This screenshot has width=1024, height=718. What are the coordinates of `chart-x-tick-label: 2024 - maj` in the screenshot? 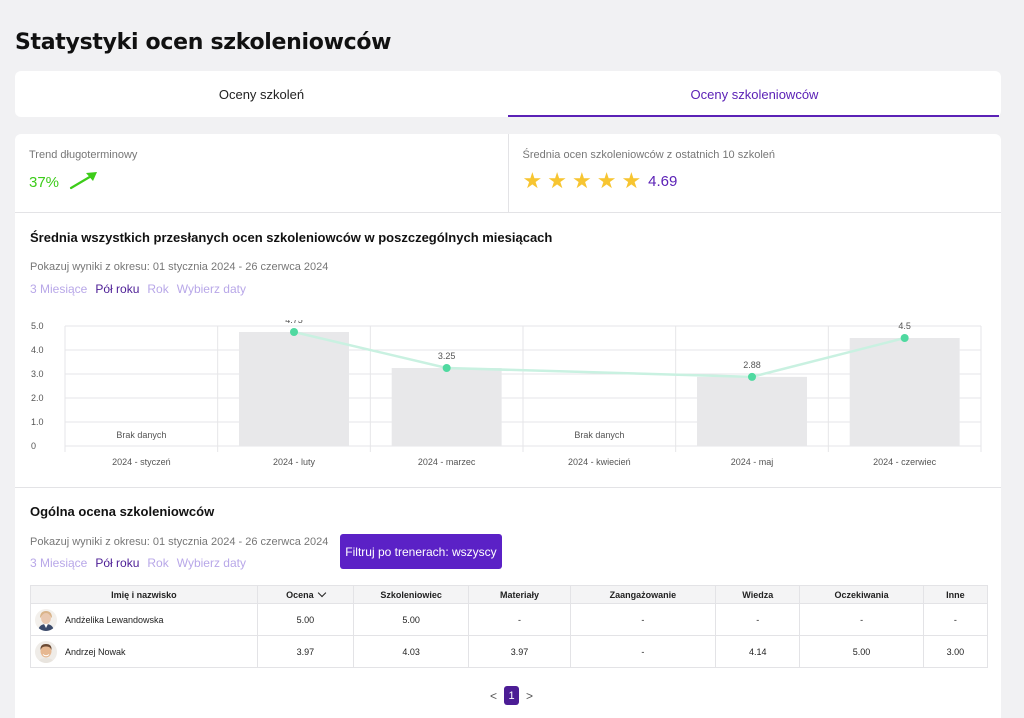 It's located at (752, 462).